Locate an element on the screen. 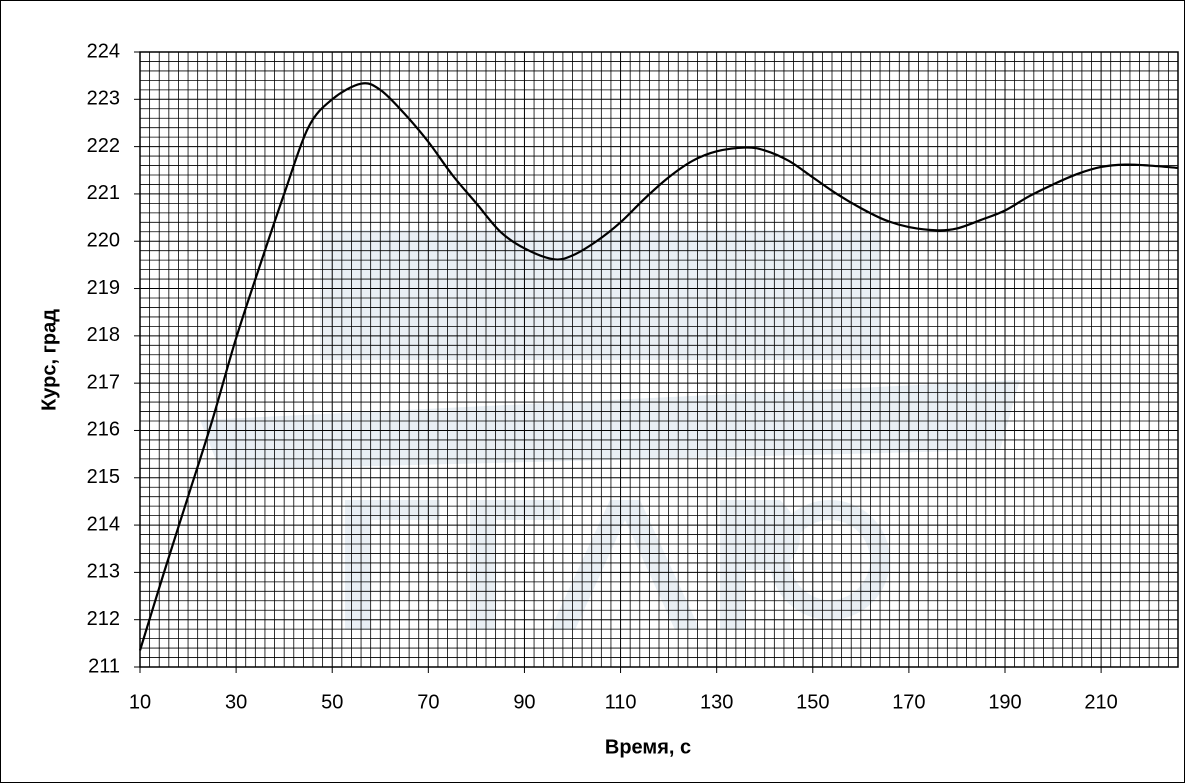 The height and width of the screenshot is (783, 1185). y-tick-label: 218 is located at coordinates (103, 335).